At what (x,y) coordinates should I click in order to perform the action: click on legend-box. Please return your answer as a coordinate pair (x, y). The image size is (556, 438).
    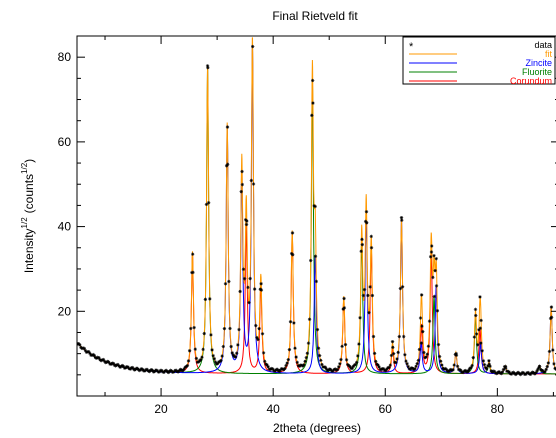
    Looking at the image, I should click on (479, 60).